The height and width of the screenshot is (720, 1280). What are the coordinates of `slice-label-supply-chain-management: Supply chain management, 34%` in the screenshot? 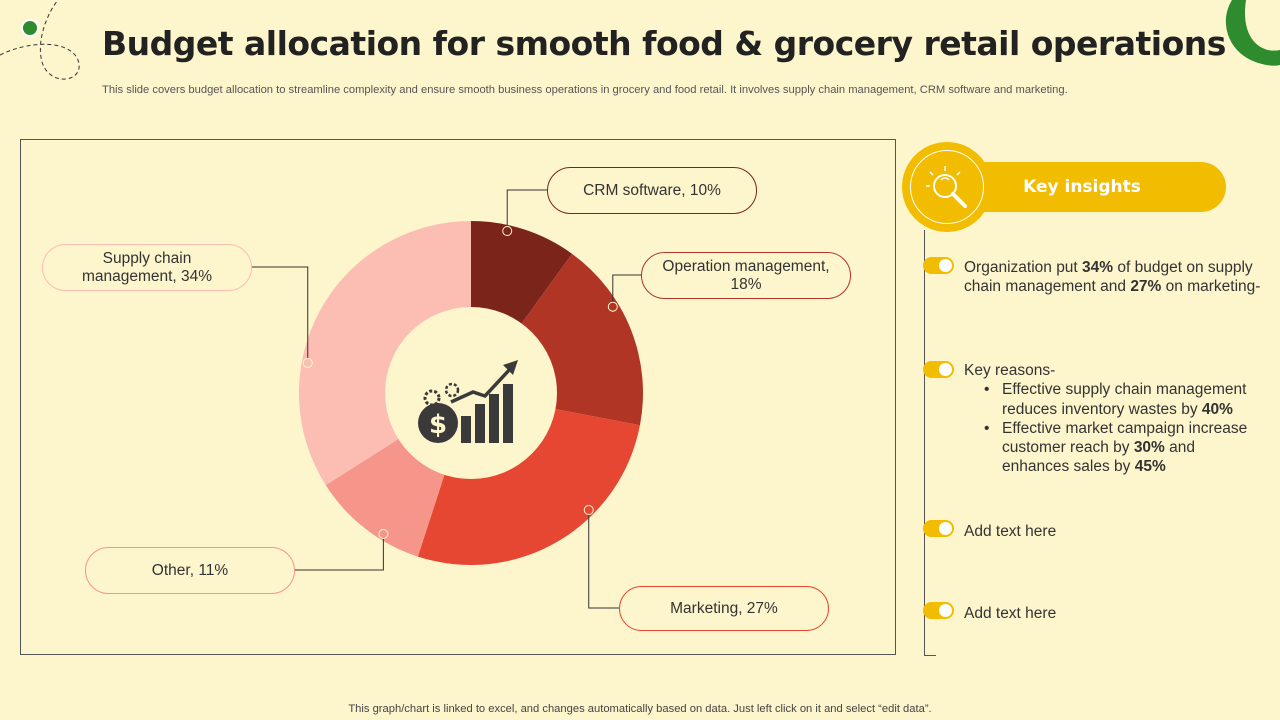 It's located at (147, 267).